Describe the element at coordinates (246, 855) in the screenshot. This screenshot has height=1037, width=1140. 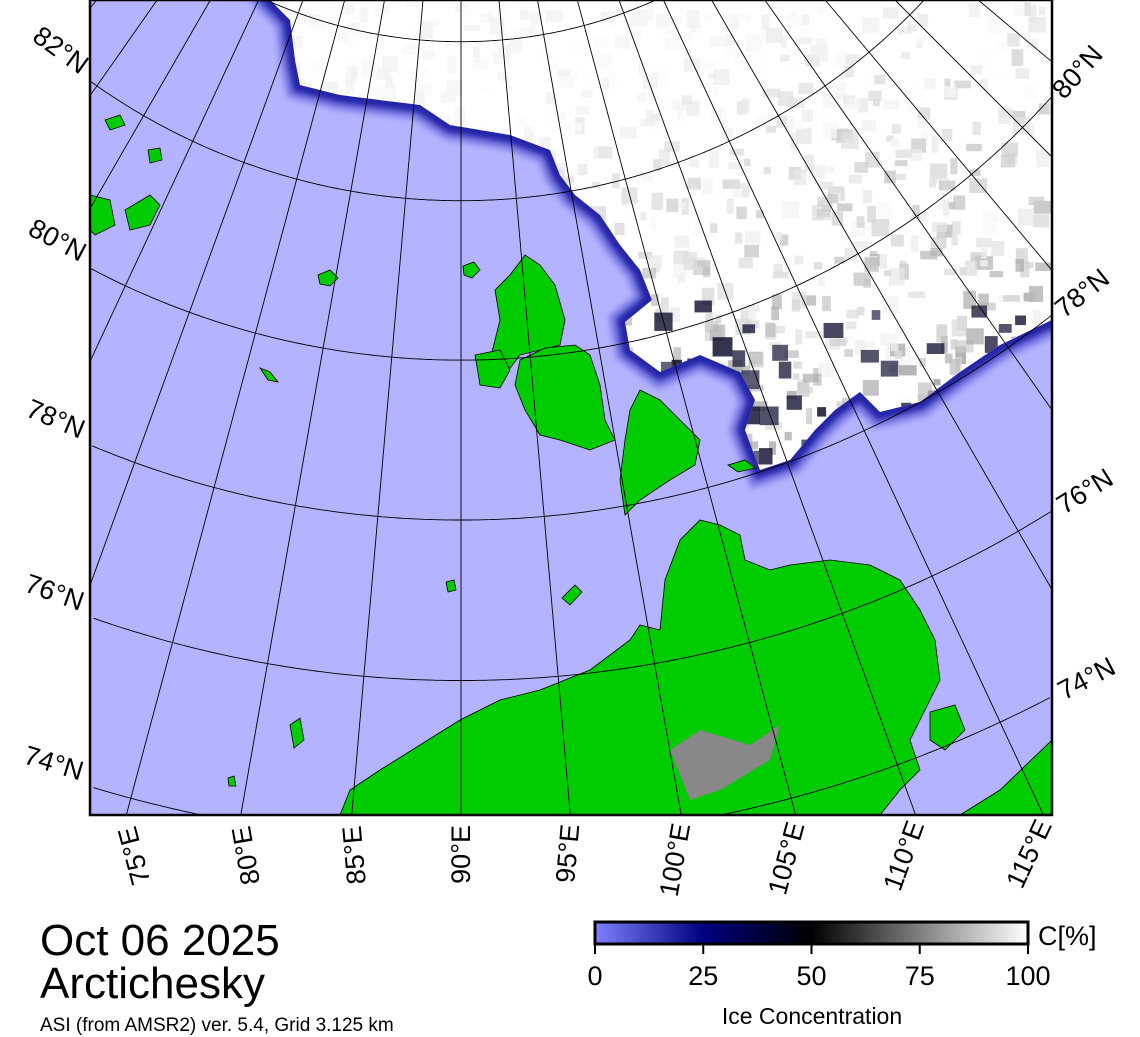
I see `longitude-label: 80°E` at that location.